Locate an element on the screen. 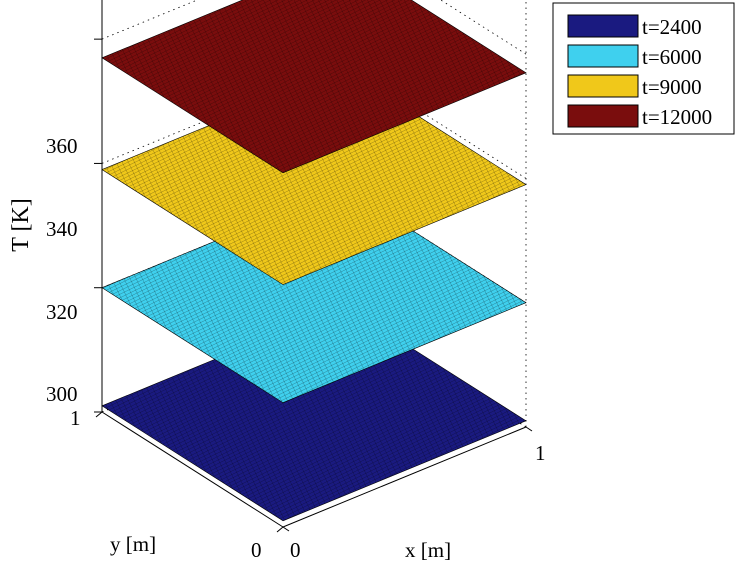 The height and width of the screenshot is (566, 737). x-axis-label: x [m] is located at coordinates (428, 550).